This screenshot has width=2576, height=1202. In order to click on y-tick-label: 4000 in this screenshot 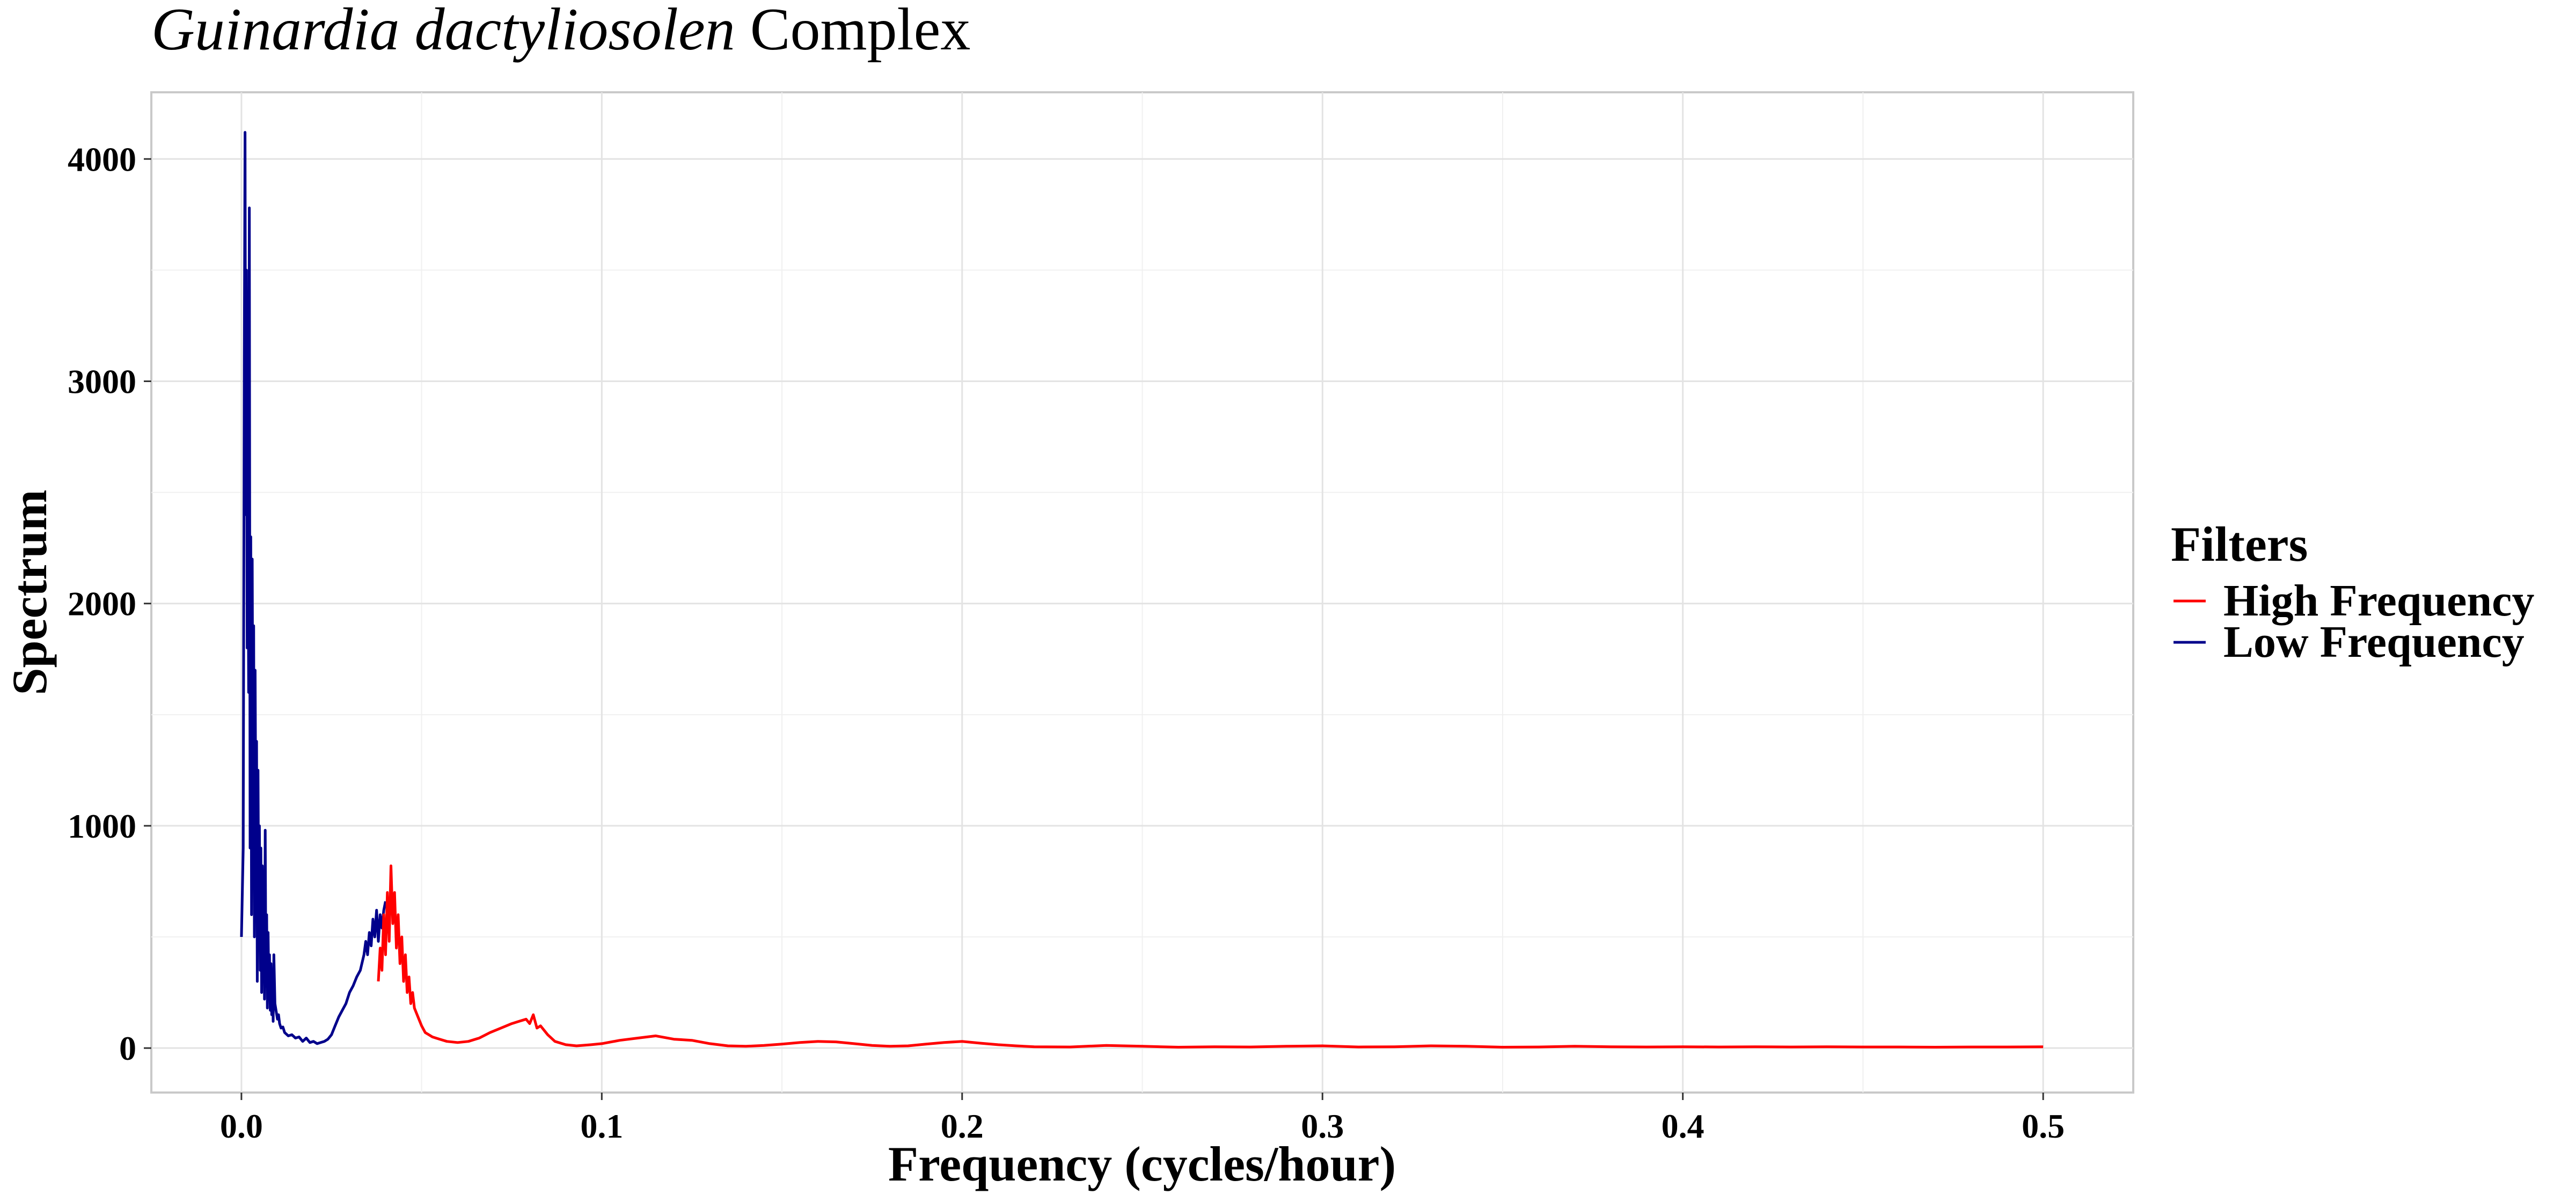, I will do `click(102, 159)`.